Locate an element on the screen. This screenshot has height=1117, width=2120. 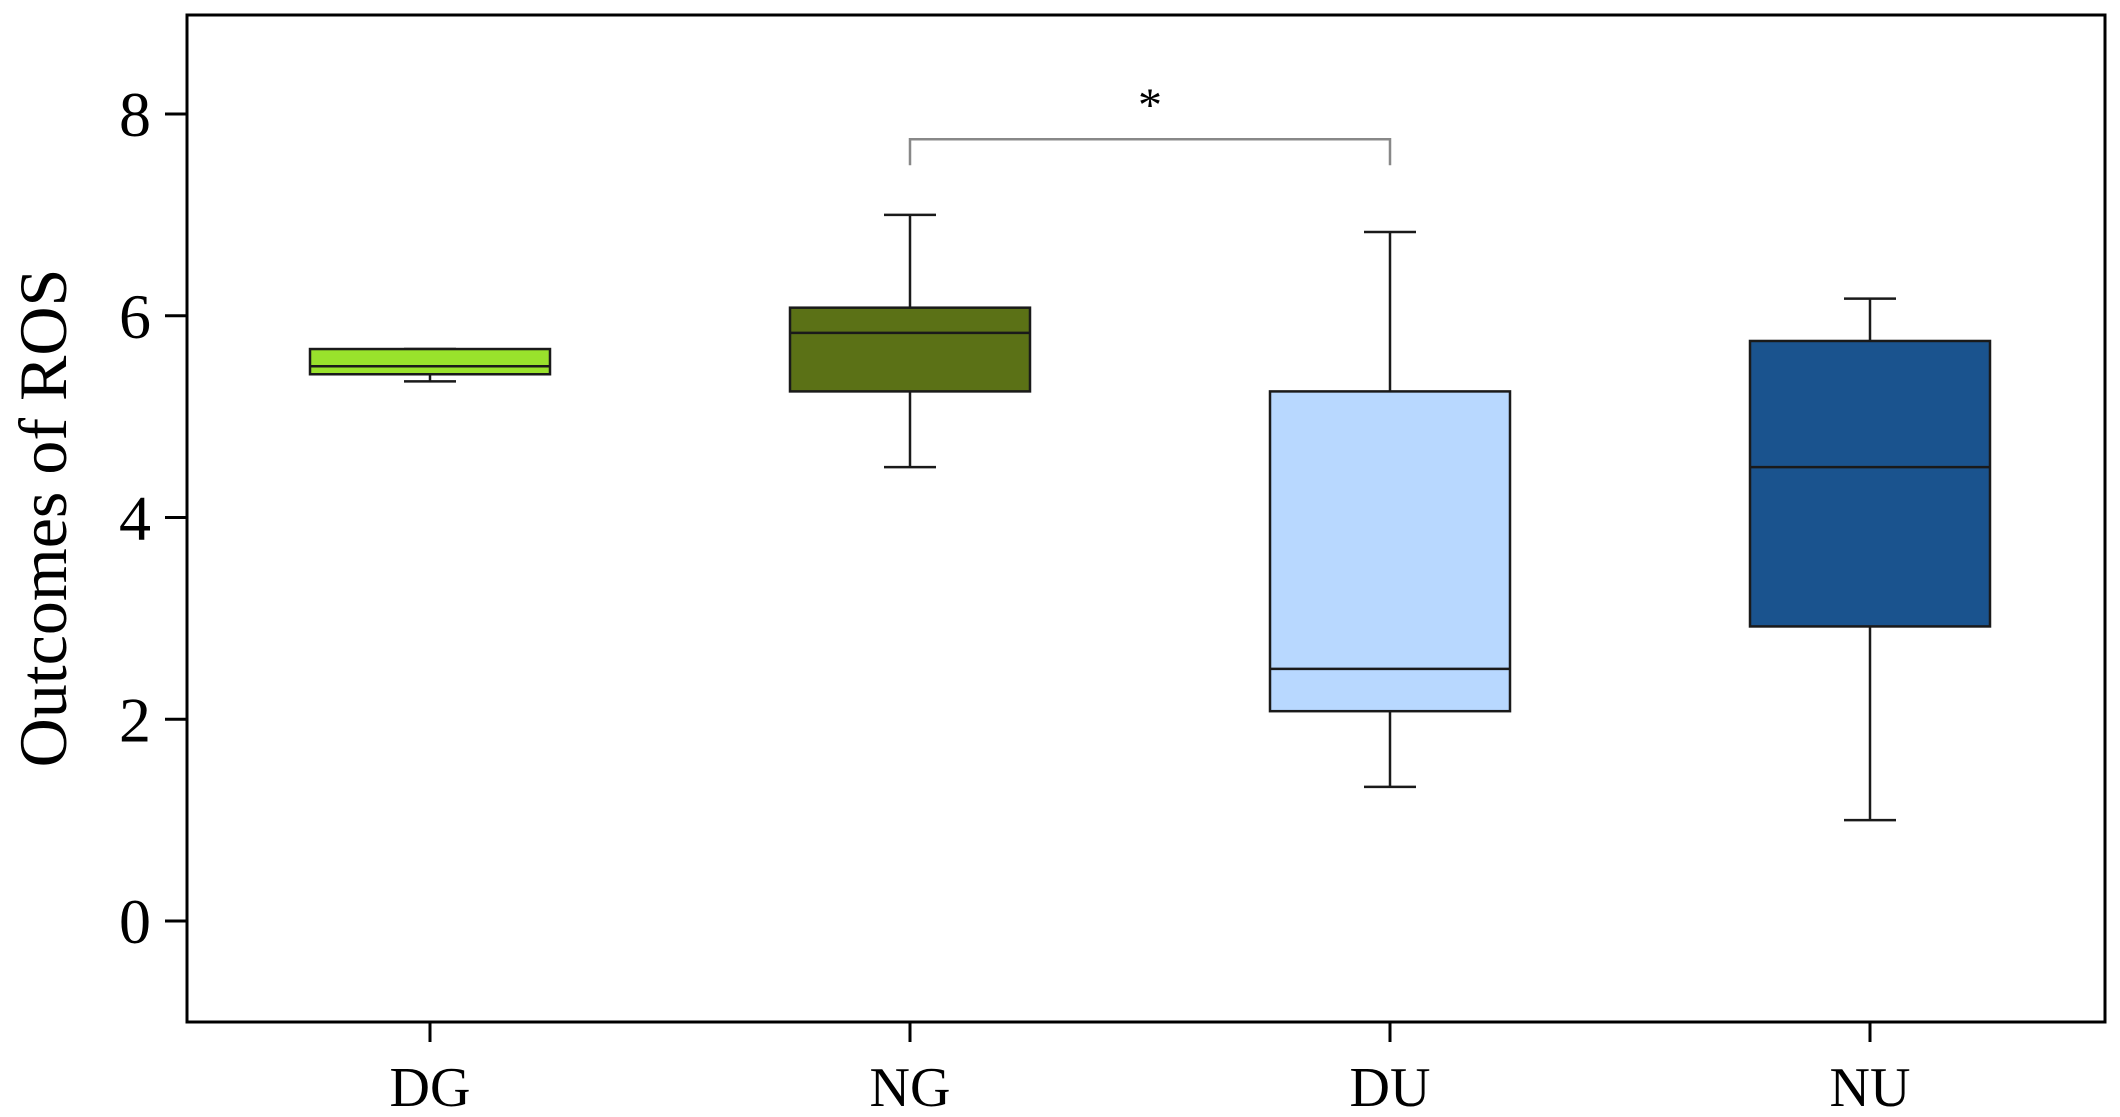
significance-bracket: * is located at coordinates (1150, 122).